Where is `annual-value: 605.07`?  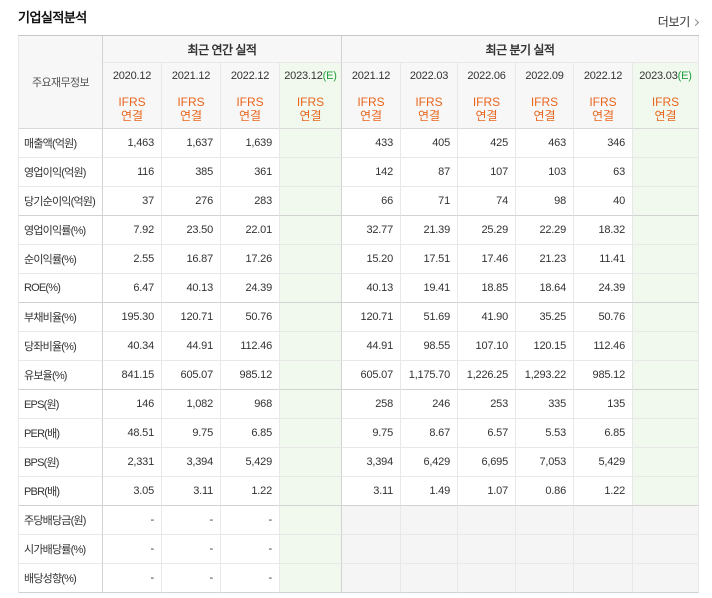 annual-value: 605.07 is located at coordinates (197, 375).